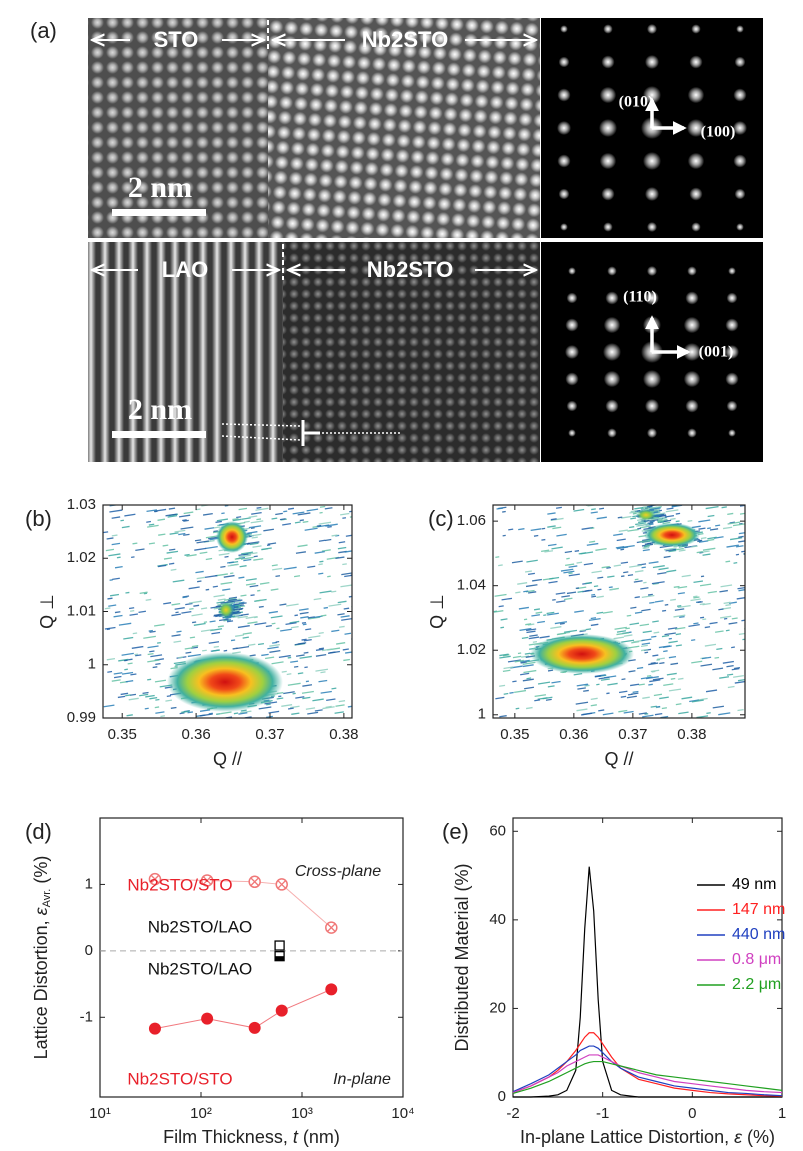 This screenshot has height=1151, width=803. I want to click on fft-label: (100), so click(718, 132).